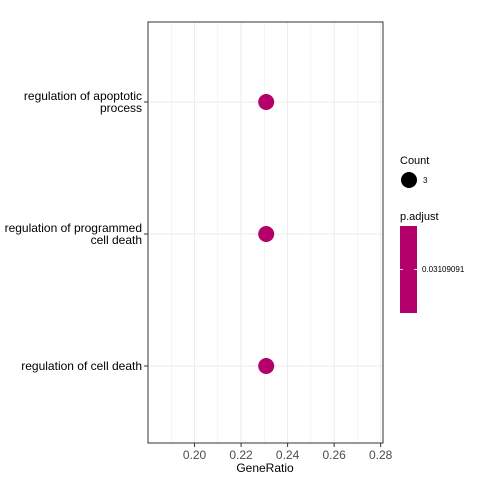  I want to click on y-tick-label-line: cell death, so click(116, 240).